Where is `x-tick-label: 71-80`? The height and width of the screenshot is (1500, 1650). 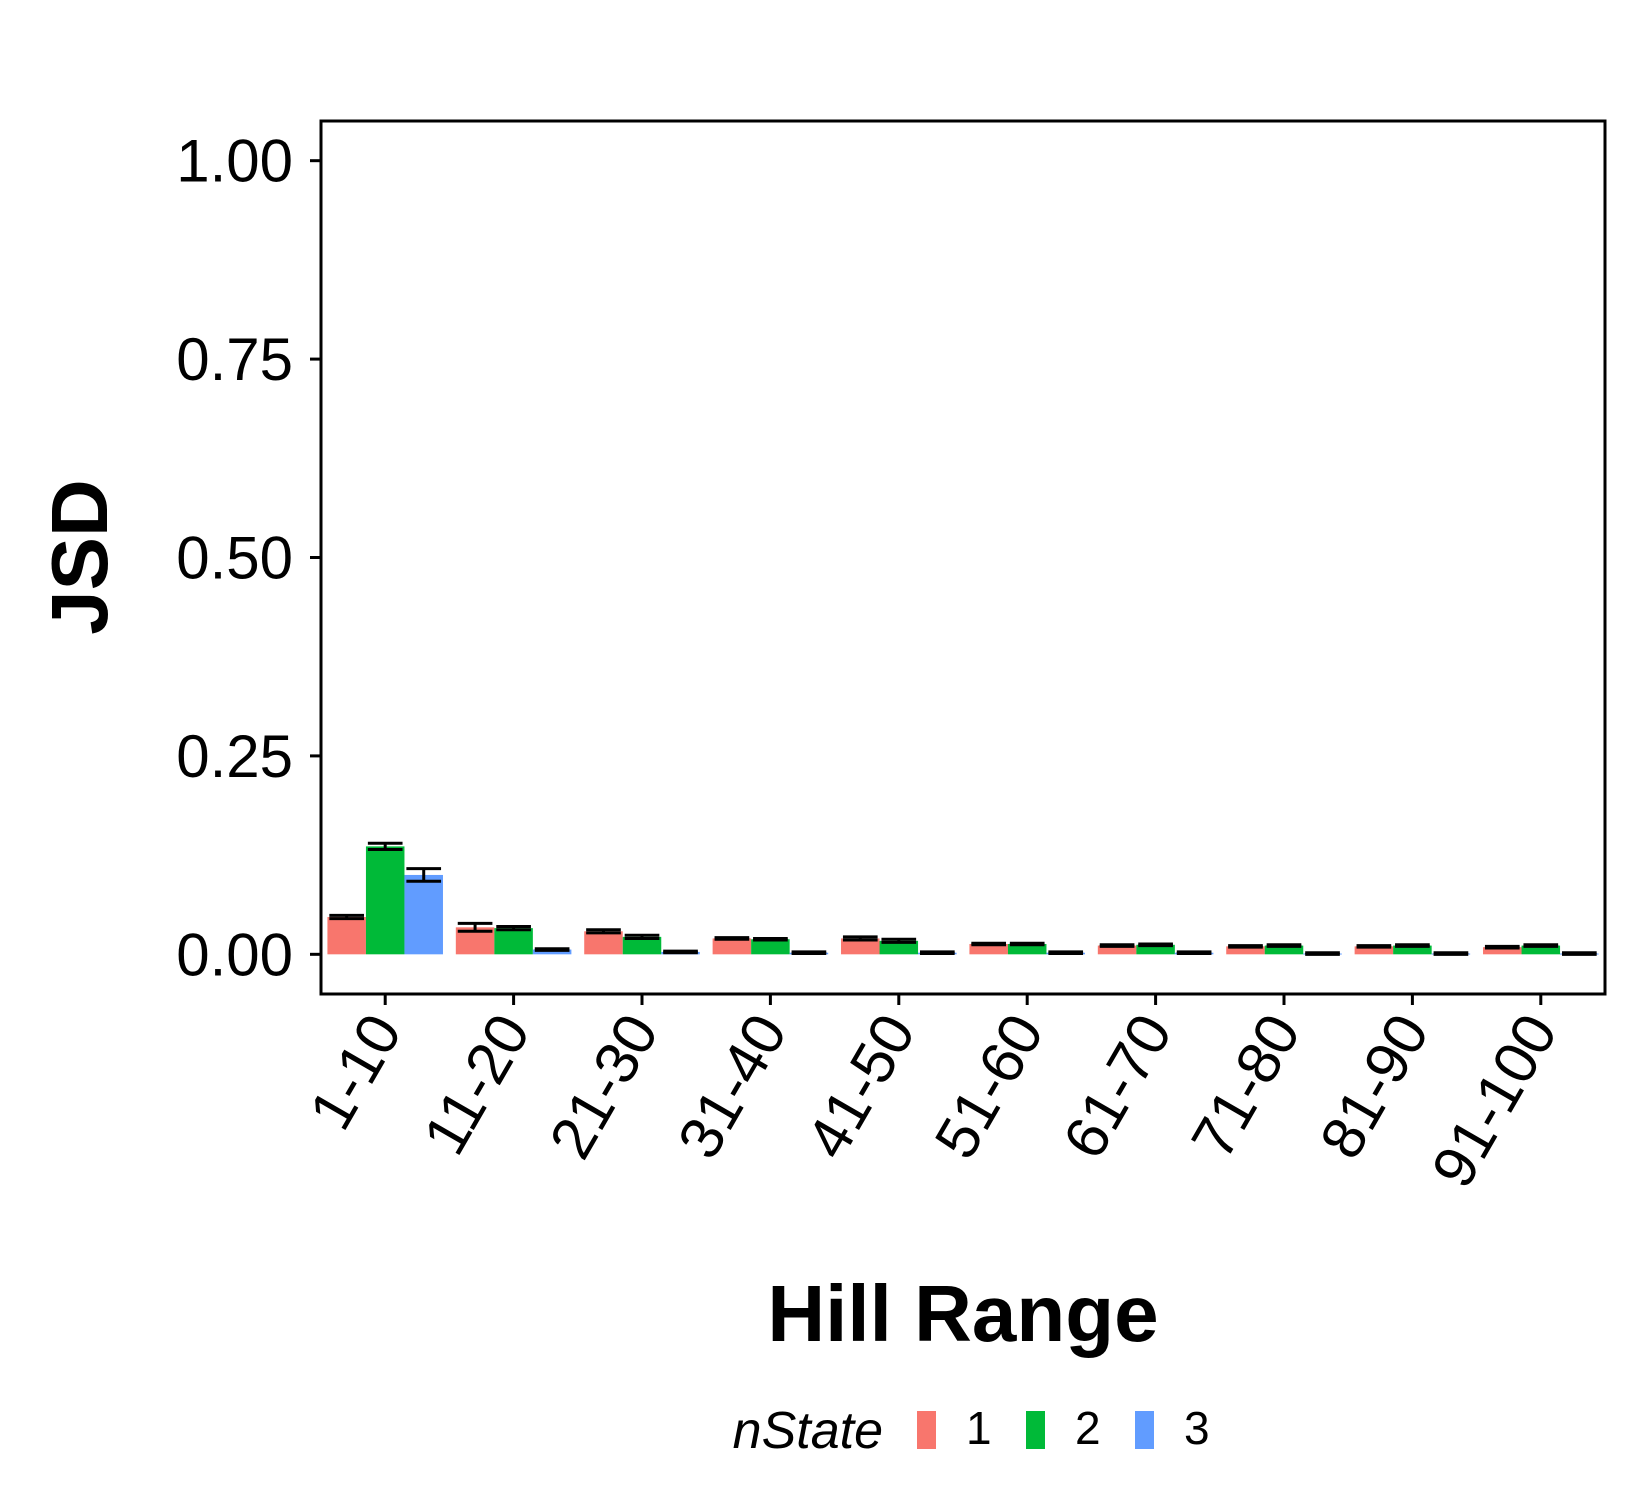 x-tick-label: 71-80 is located at coordinates (1246, 1086).